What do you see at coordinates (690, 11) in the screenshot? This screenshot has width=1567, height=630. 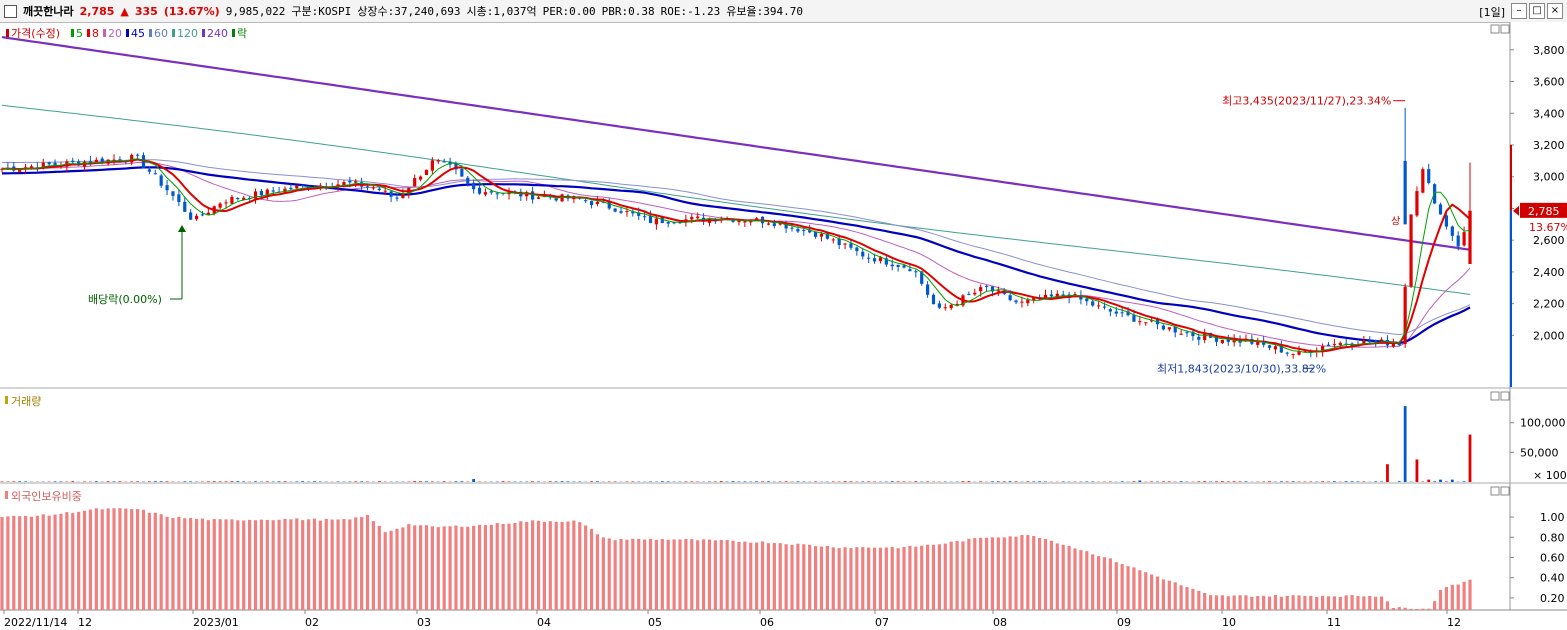 I see `roe-value: ROE:-1.23` at bounding box center [690, 11].